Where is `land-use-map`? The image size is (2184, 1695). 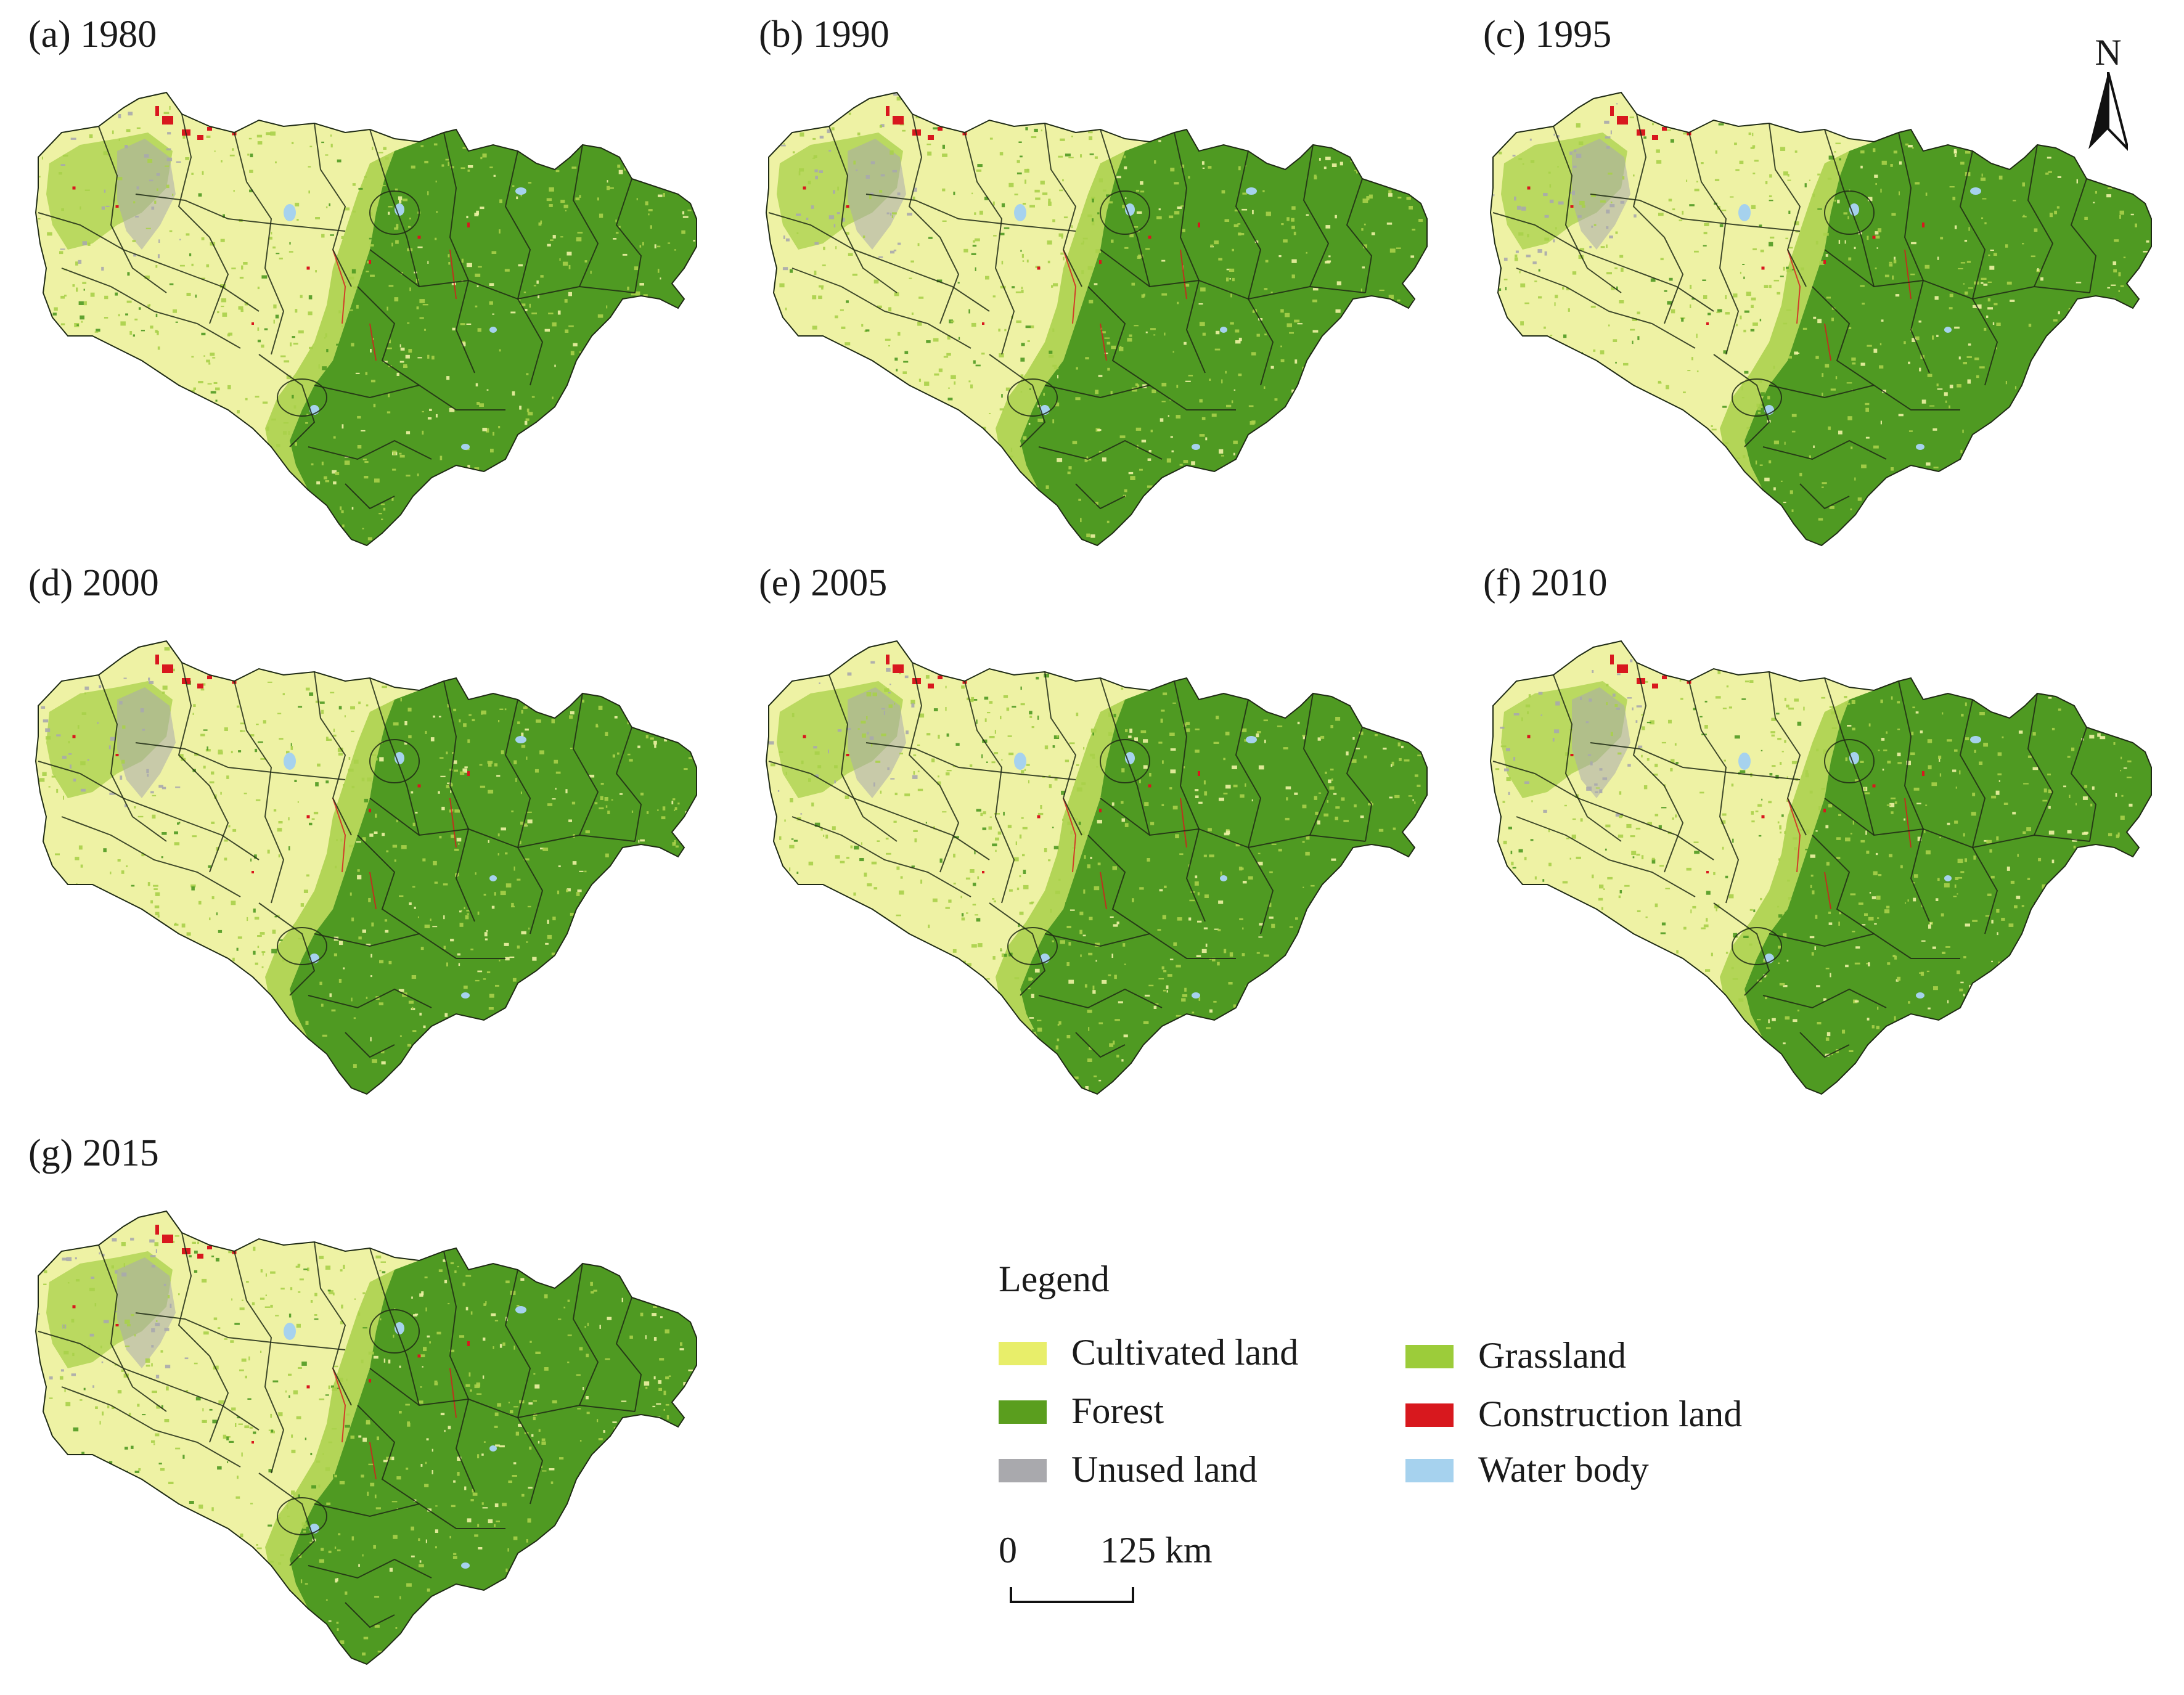 land-use-map is located at coordinates (1096, 319).